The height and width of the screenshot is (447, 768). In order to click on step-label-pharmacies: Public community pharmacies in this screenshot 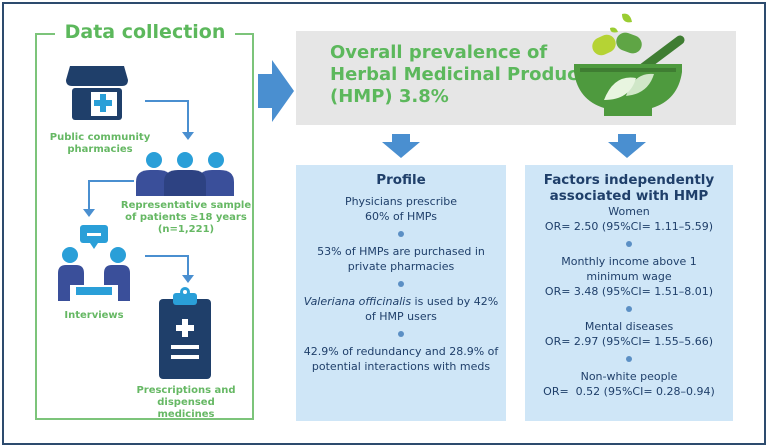, I will do `click(100, 143)`.